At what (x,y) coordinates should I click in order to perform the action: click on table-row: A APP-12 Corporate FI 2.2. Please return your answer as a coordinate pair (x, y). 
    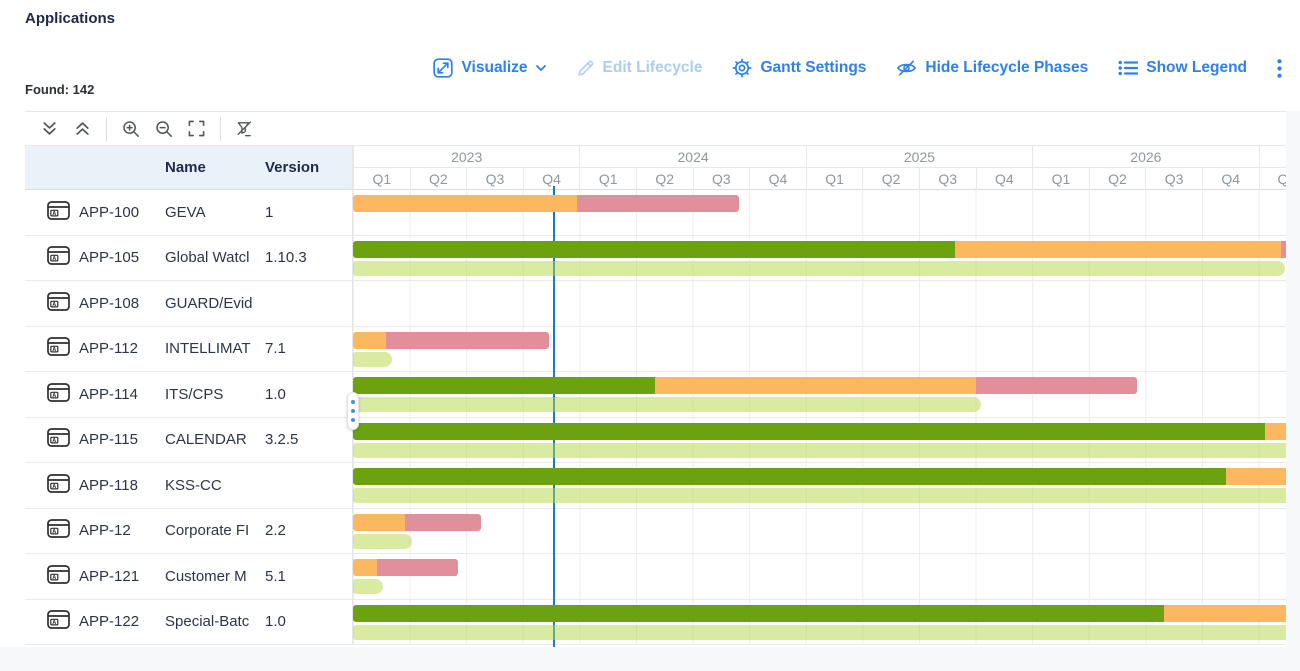
    Looking at the image, I should click on (655, 531).